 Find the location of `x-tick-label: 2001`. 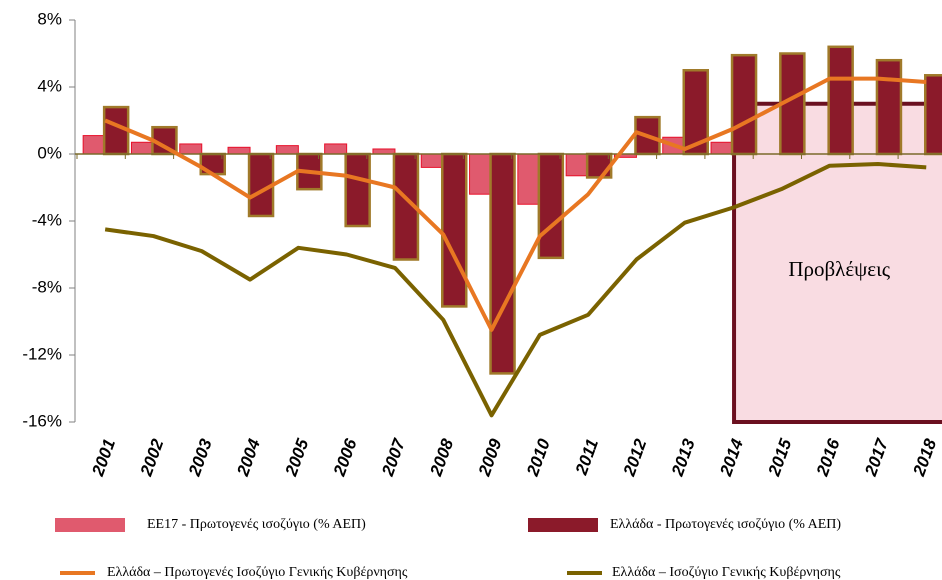

x-tick-label: 2001 is located at coordinates (103, 457).